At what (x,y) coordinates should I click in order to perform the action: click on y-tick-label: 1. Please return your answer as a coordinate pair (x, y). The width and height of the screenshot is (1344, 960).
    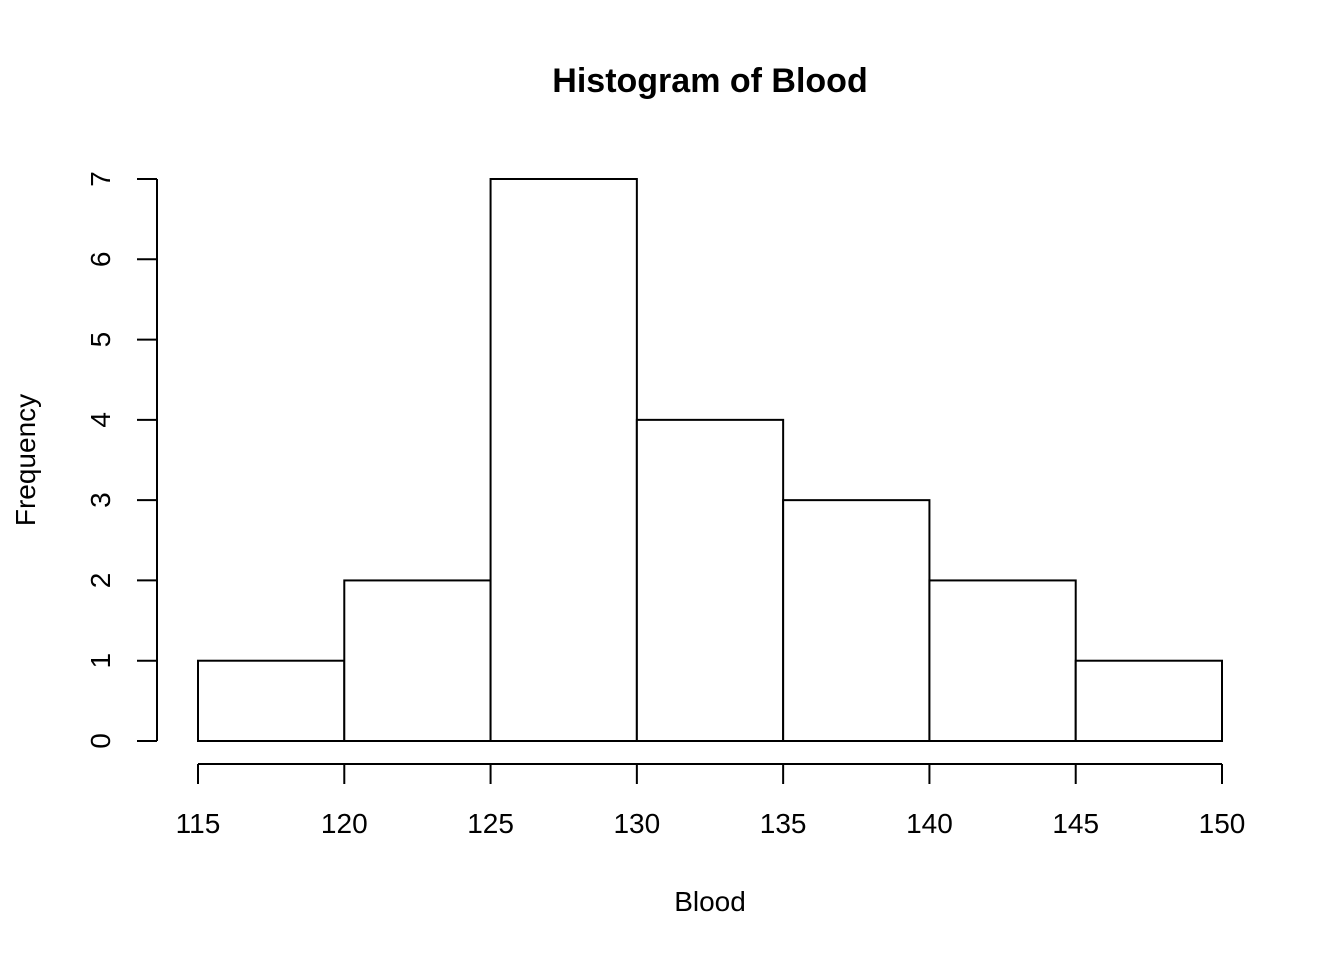
    Looking at the image, I should click on (100, 661).